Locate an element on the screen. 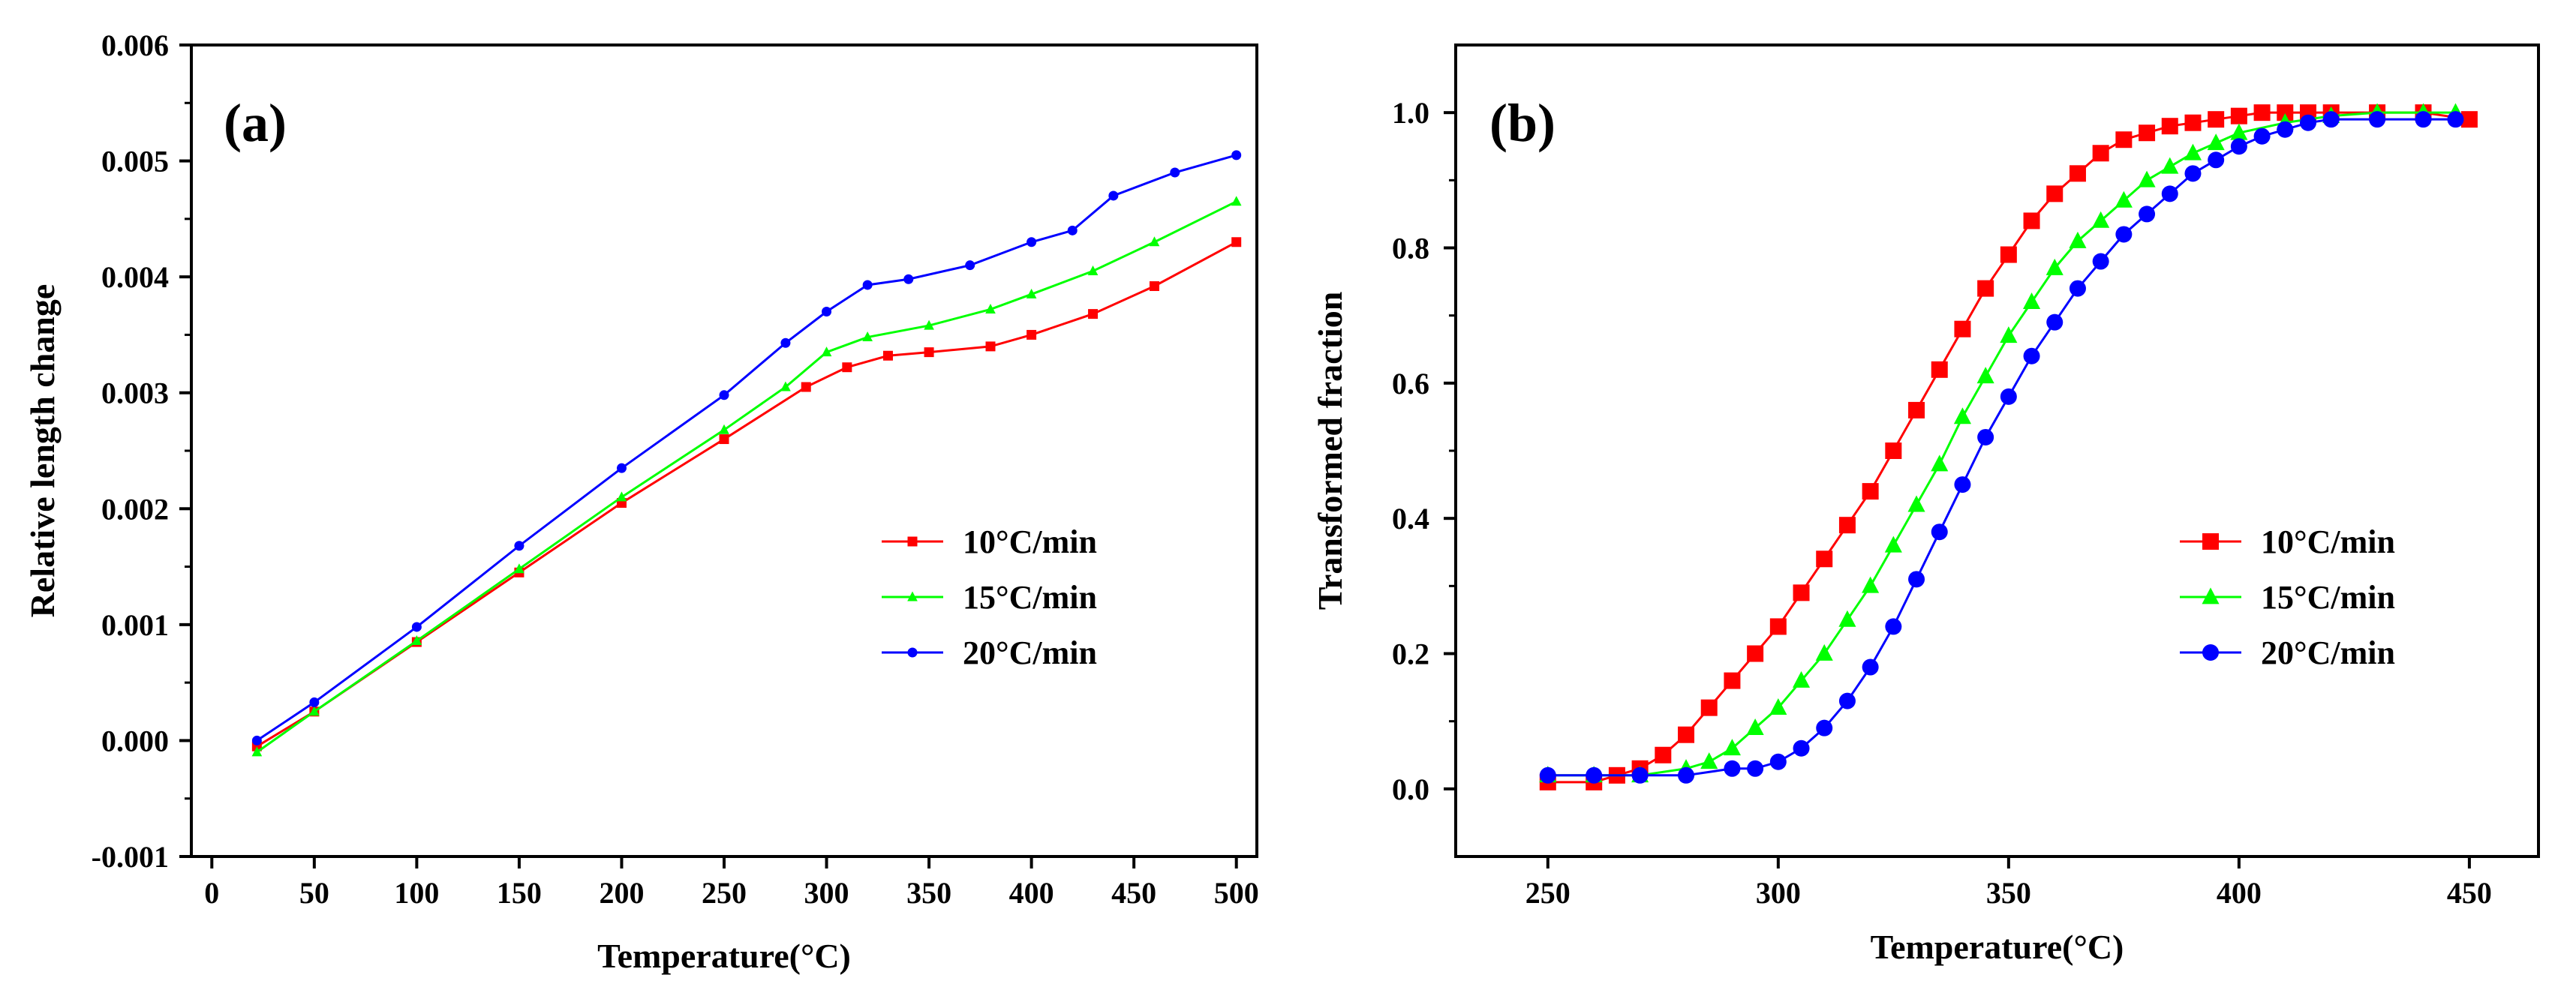  y-axis-label: Transformed fraction is located at coordinates (1330, 451).